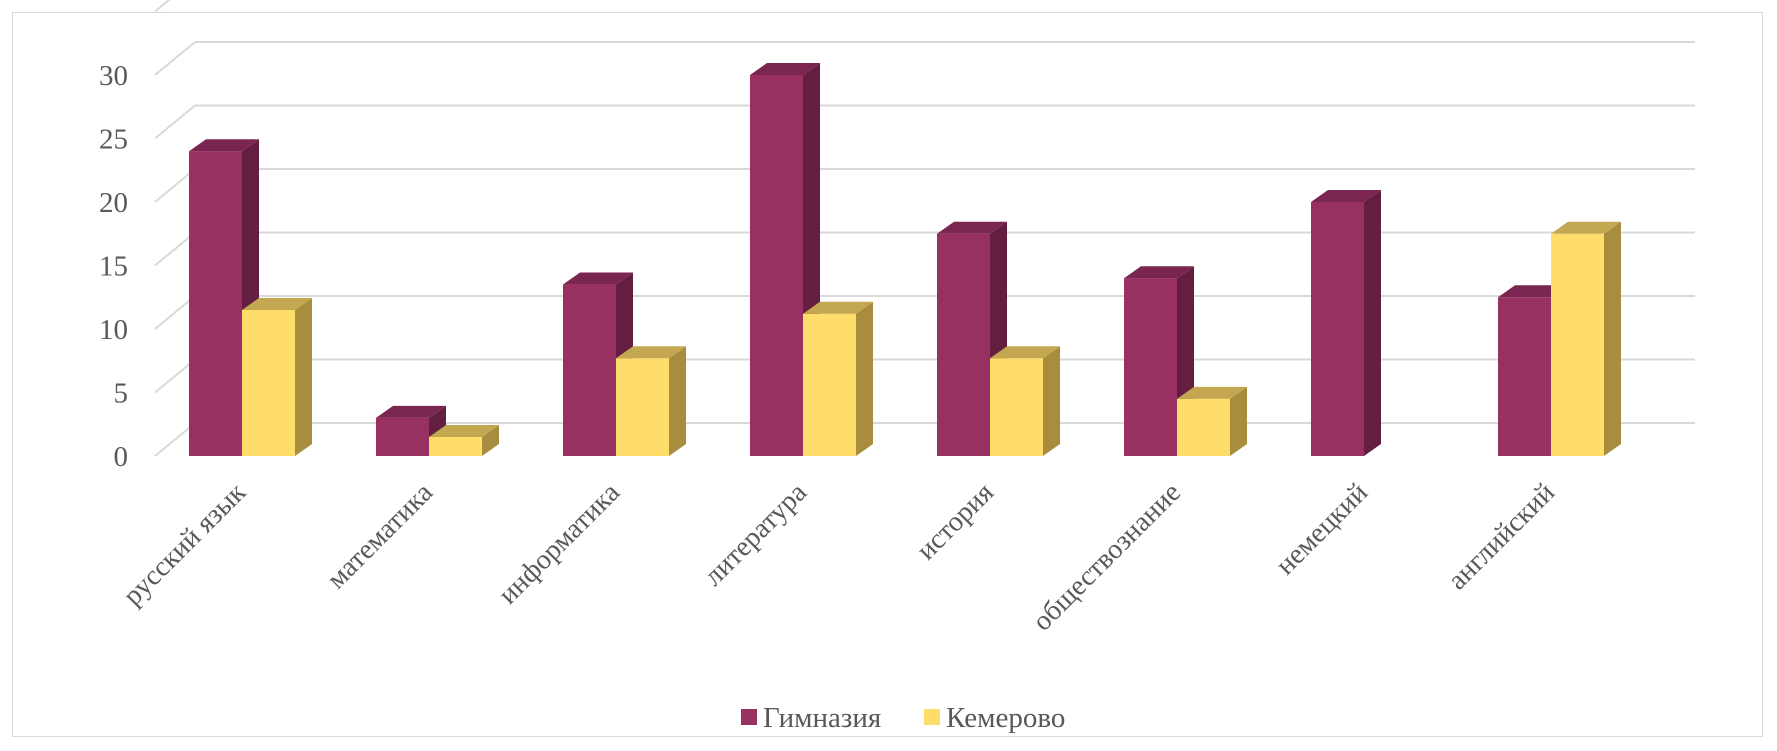 The image size is (1777, 751). Describe the element at coordinates (113, 203) in the screenshot. I see `y-tick-label: 20` at that location.